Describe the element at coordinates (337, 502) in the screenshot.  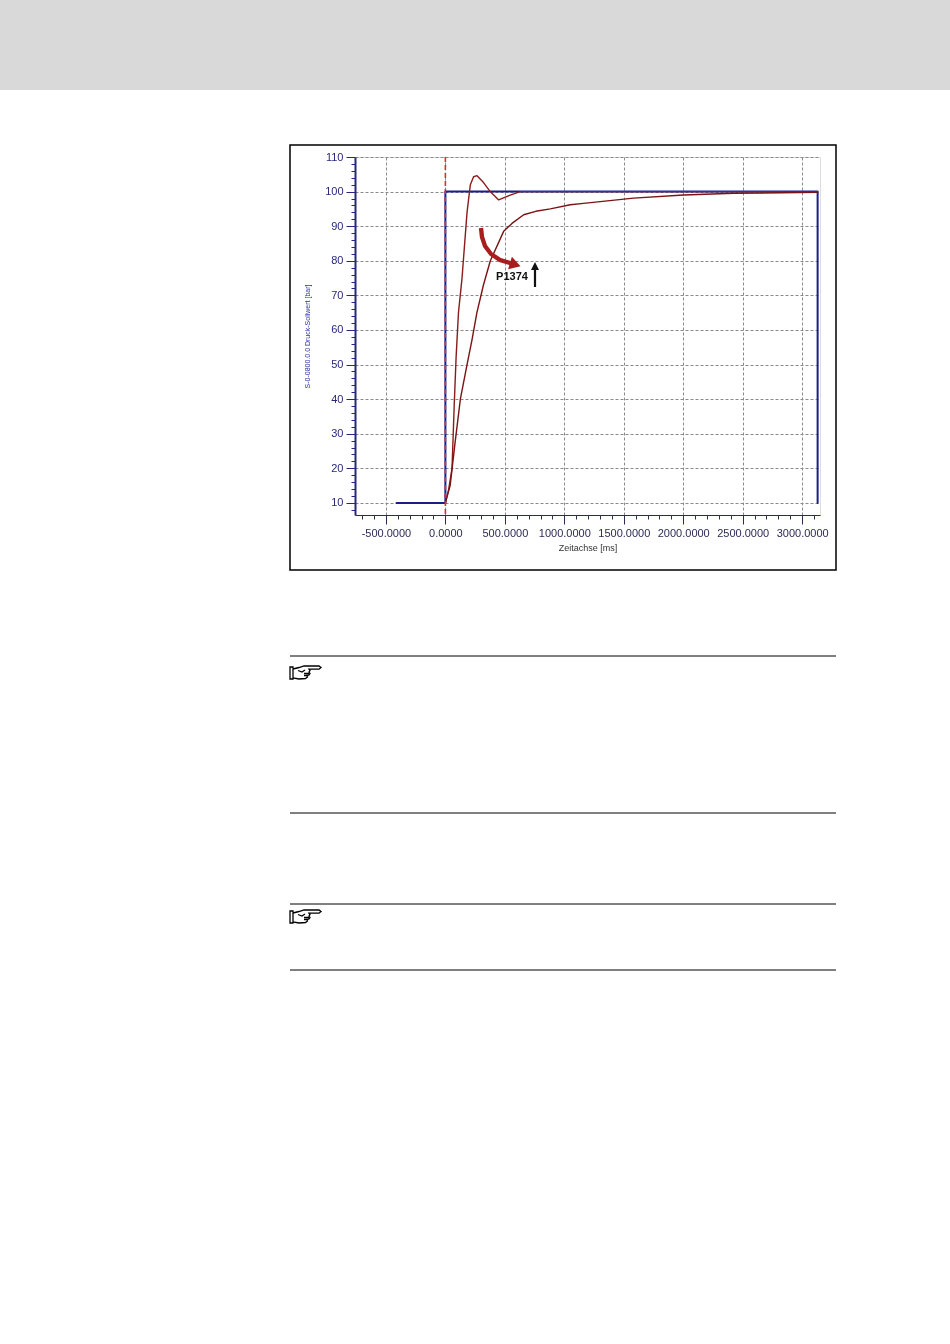
I see `y-tick-label: 10` at that location.